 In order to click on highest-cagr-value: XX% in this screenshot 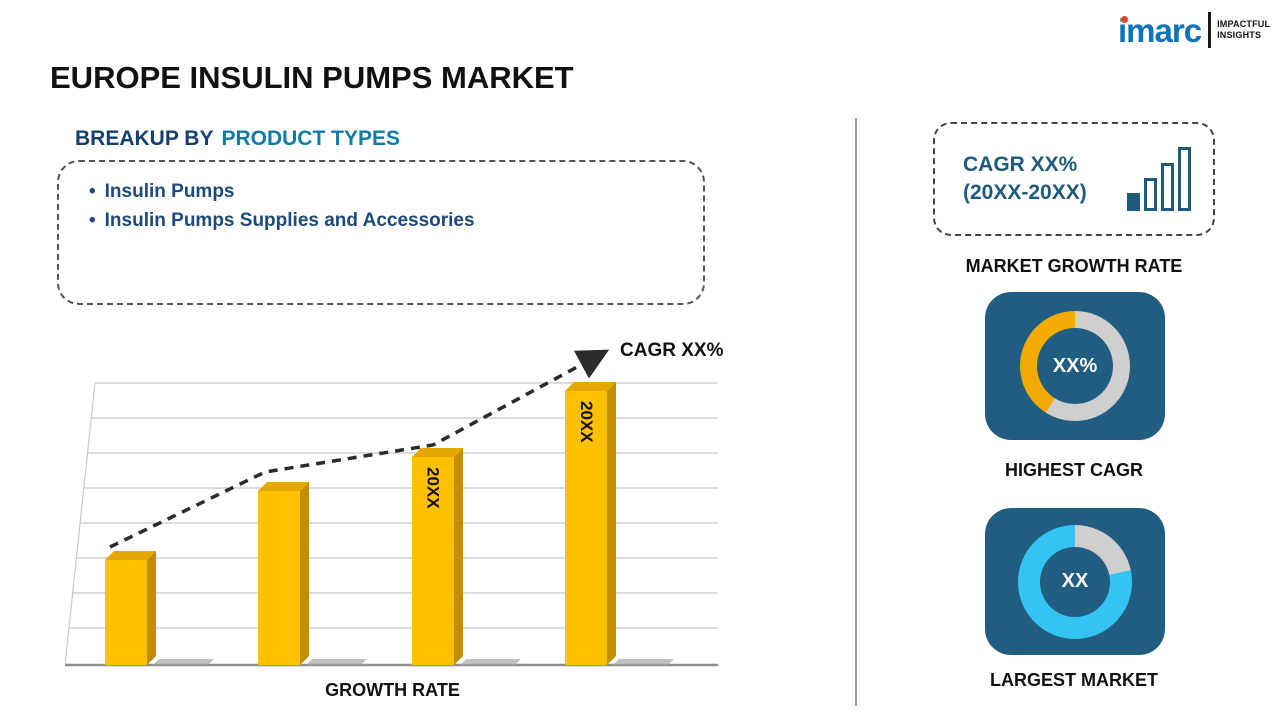, I will do `click(1075, 366)`.